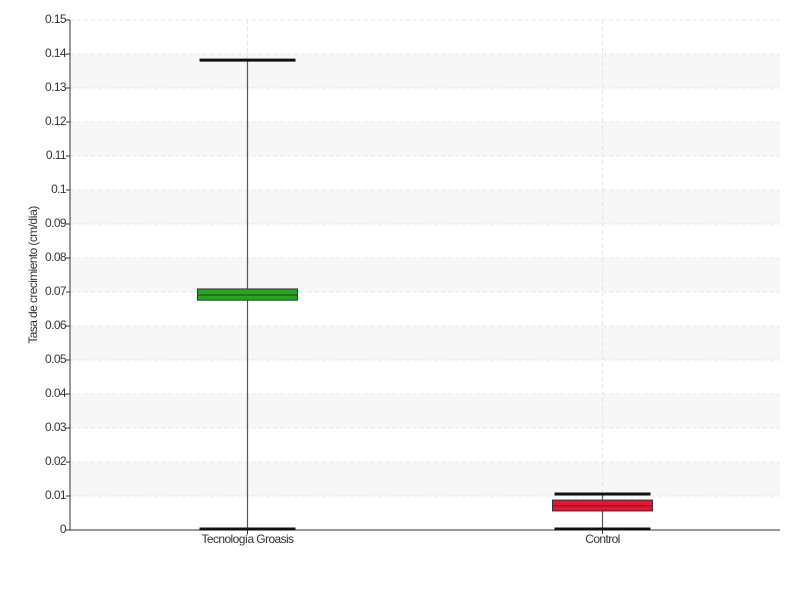  I want to click on y-tick-label: 0.02, so click(56, 461).